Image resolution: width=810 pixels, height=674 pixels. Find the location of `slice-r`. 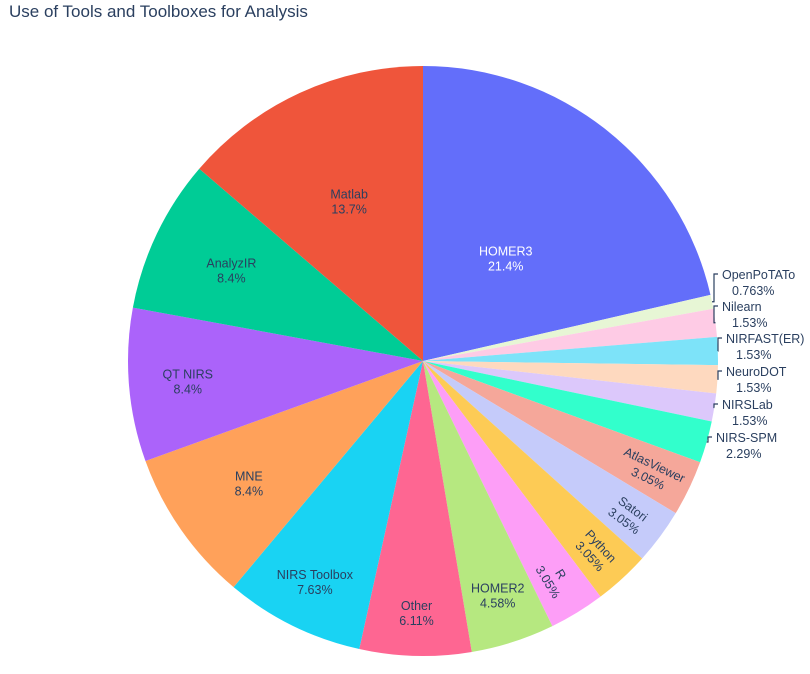

slice-r is located at coordinates (512, 494).